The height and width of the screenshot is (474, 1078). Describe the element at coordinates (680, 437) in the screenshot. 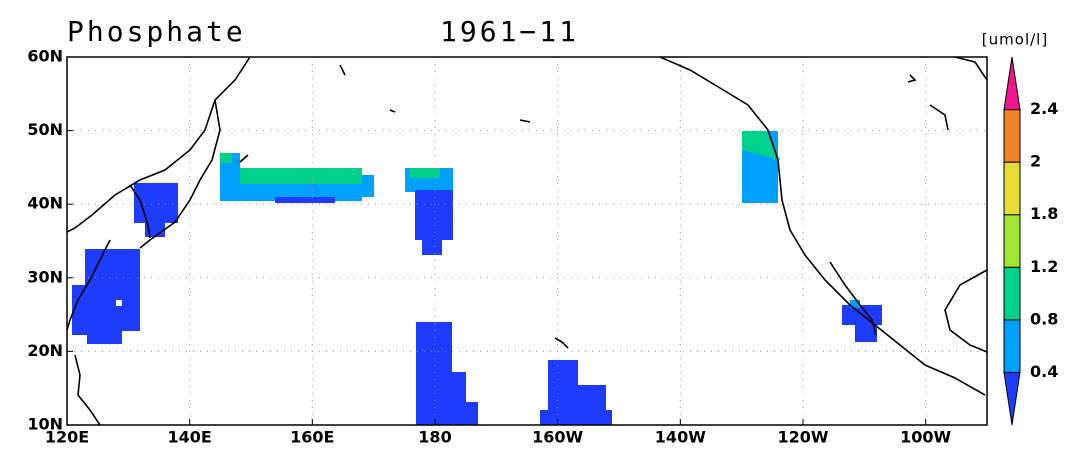

I see `lon-tick-label: 140W` at that location.